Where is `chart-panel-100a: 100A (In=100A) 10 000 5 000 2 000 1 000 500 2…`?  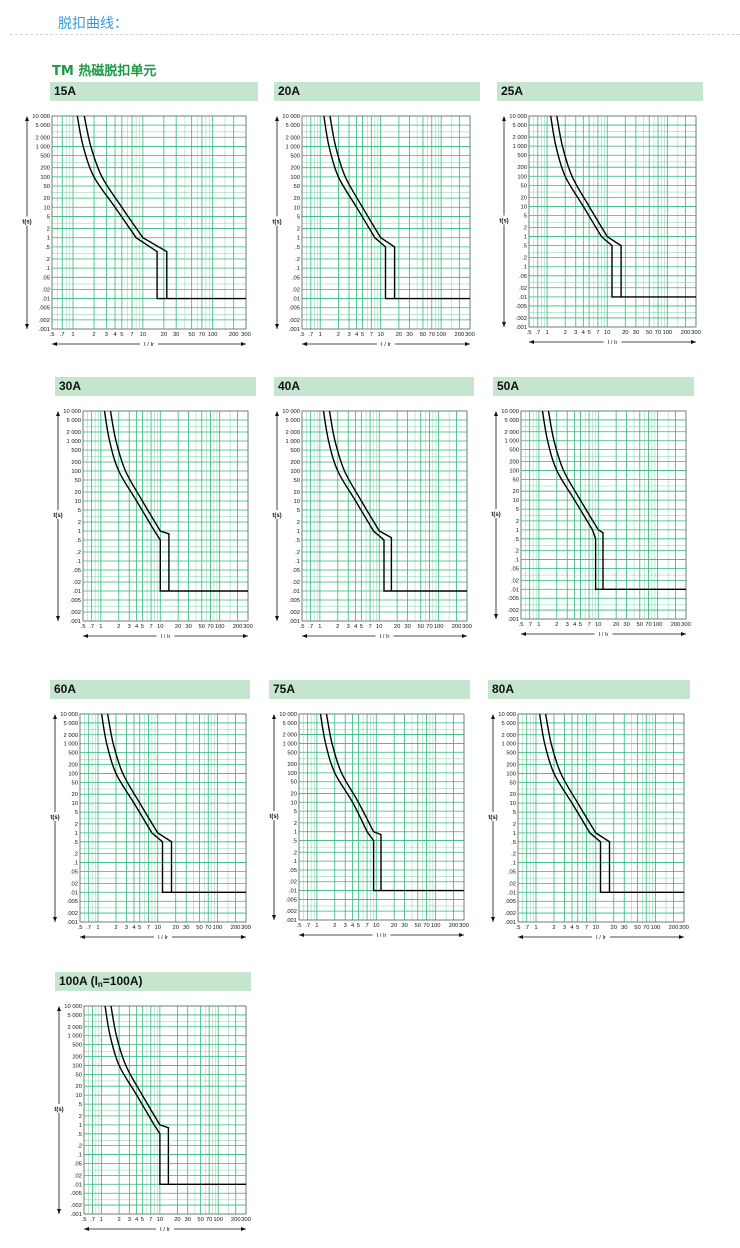 chart-panel-100a: 100A (In=100A) 10 000 5 000 2 000 1 000 500 2… is located at coordinates (152, 1104).